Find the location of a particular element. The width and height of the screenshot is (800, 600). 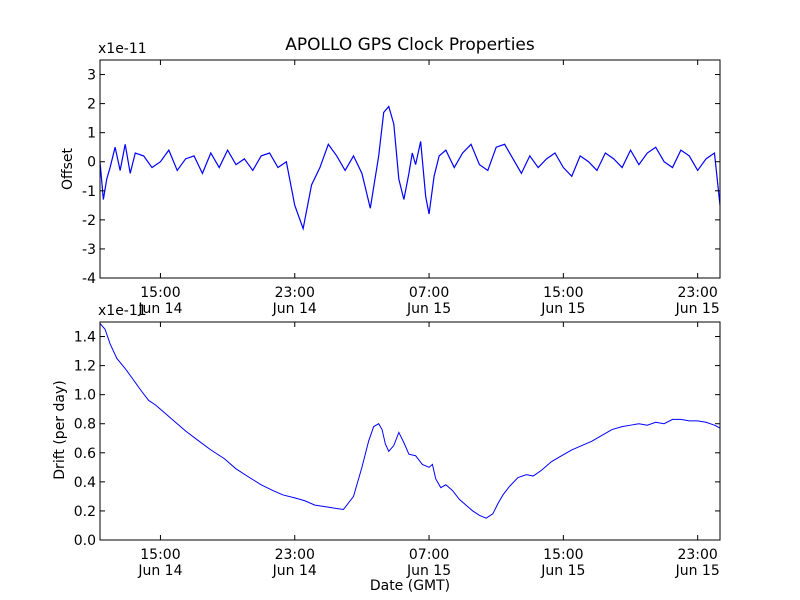

drift-x-axis-label: Date (GMT) is located at coordinates (410, 586).